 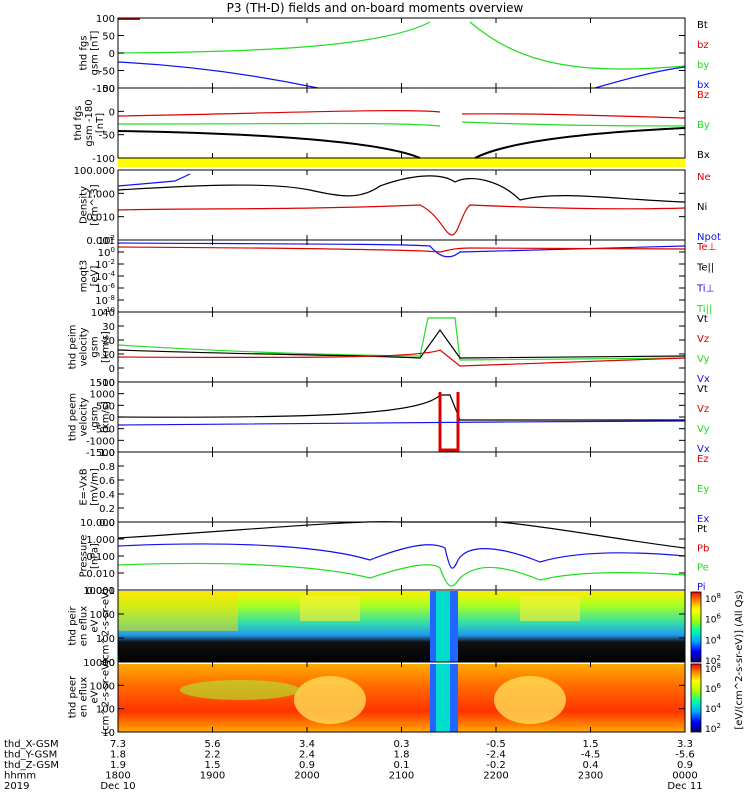 I want to click on ytick-label: 0.8, so click(x=107, y=467).